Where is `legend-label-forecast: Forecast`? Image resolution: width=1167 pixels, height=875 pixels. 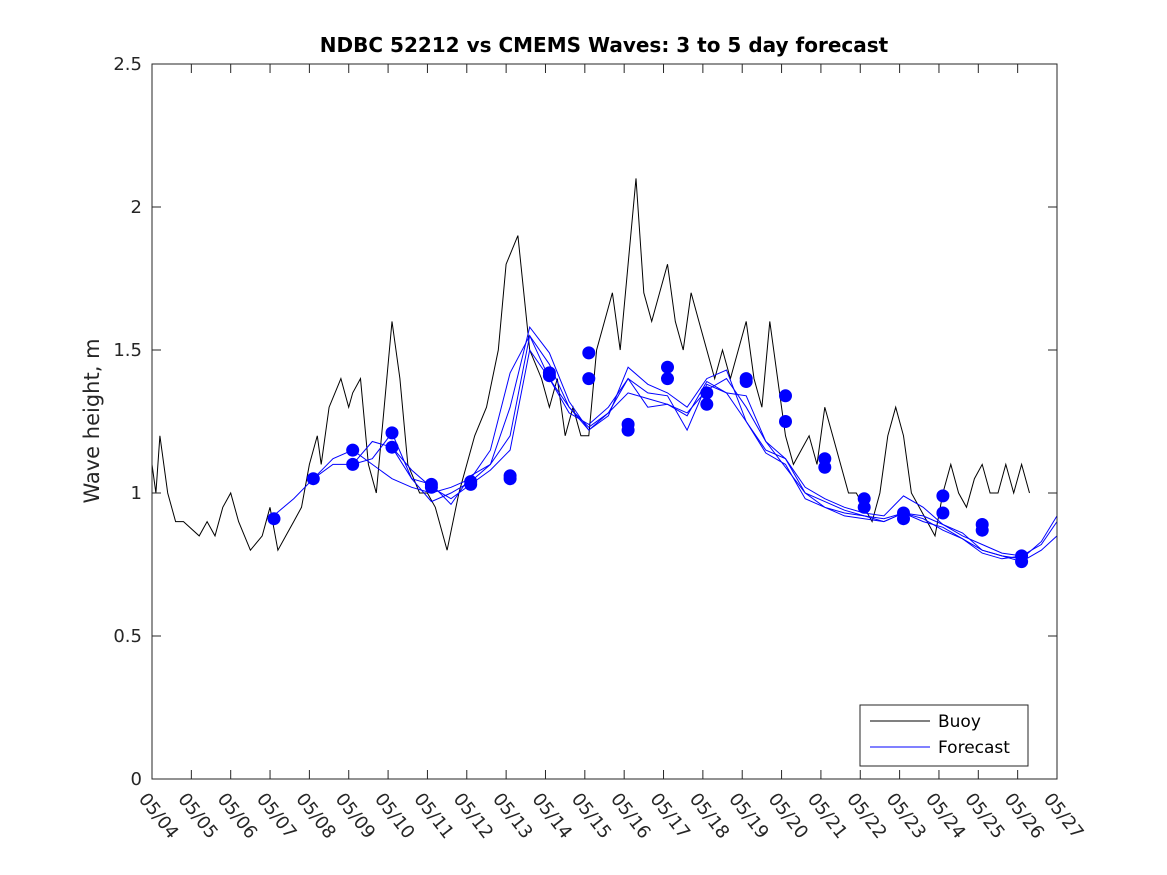 legend-label-forecast: Forecast is located at coordinates (974, 748).